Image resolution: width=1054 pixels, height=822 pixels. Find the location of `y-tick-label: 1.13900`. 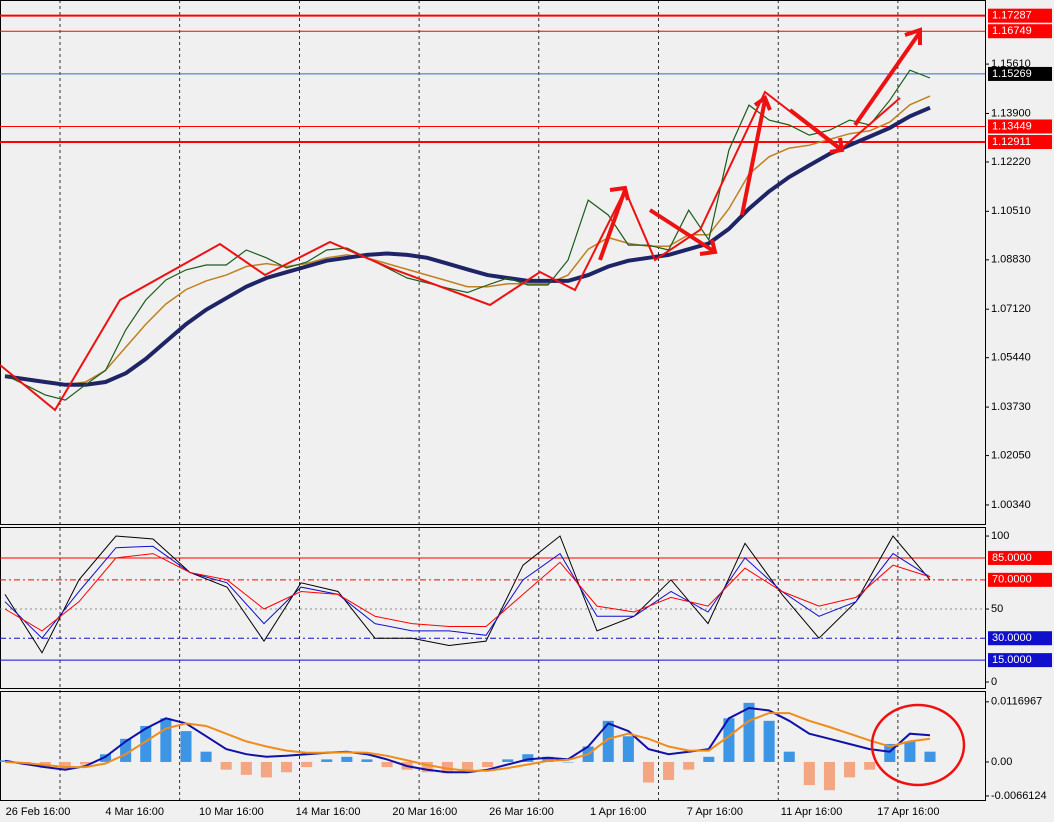

y-tick-label: 1.13900 is located at coordinates (1011, 113).